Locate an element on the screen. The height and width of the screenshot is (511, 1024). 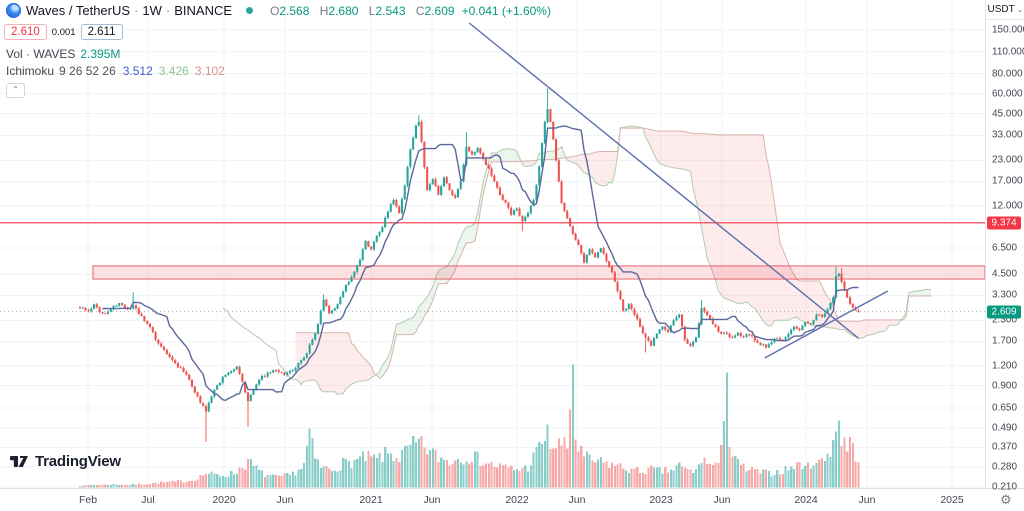
ichimoku-span-a-value: 3.426 is located at coordinates (173, 71).